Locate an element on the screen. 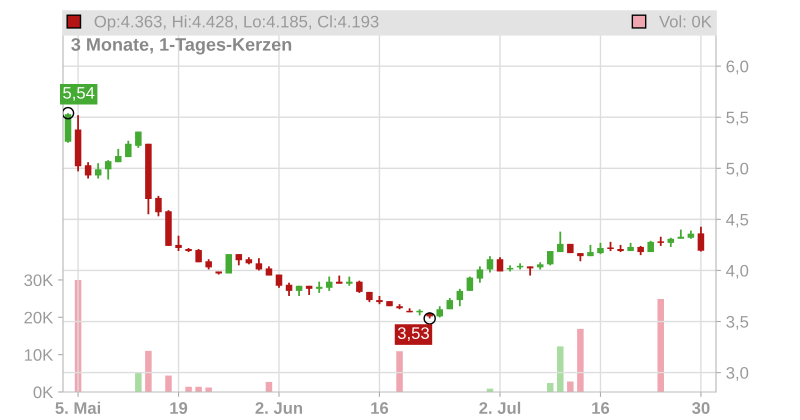 The width and height of the screenshot is (800, 420). y-tick-label: 4,0 is located at coordinates (737, 271).